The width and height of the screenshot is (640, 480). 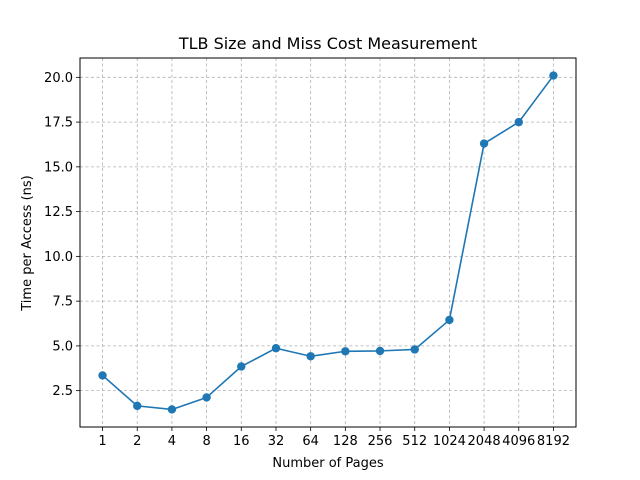 What do you see at coordinates (449, 441) in the screenshot?
I see `x-tick-label: 1024` at bounding box center [449, 441].